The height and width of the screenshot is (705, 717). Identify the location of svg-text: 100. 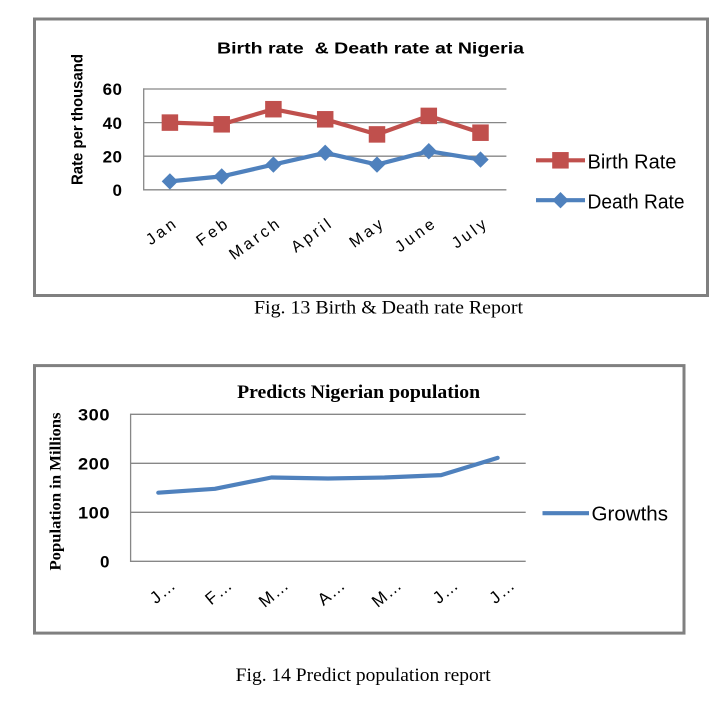
(94, 513).